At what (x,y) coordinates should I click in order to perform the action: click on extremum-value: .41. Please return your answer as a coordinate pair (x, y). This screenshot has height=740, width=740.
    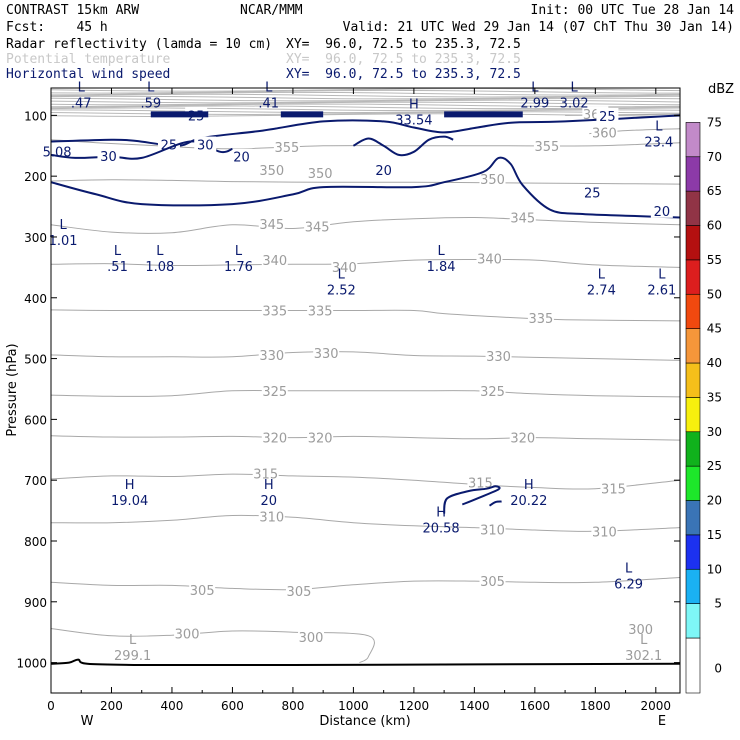
    Looking at the image, I should click on (268, 103).